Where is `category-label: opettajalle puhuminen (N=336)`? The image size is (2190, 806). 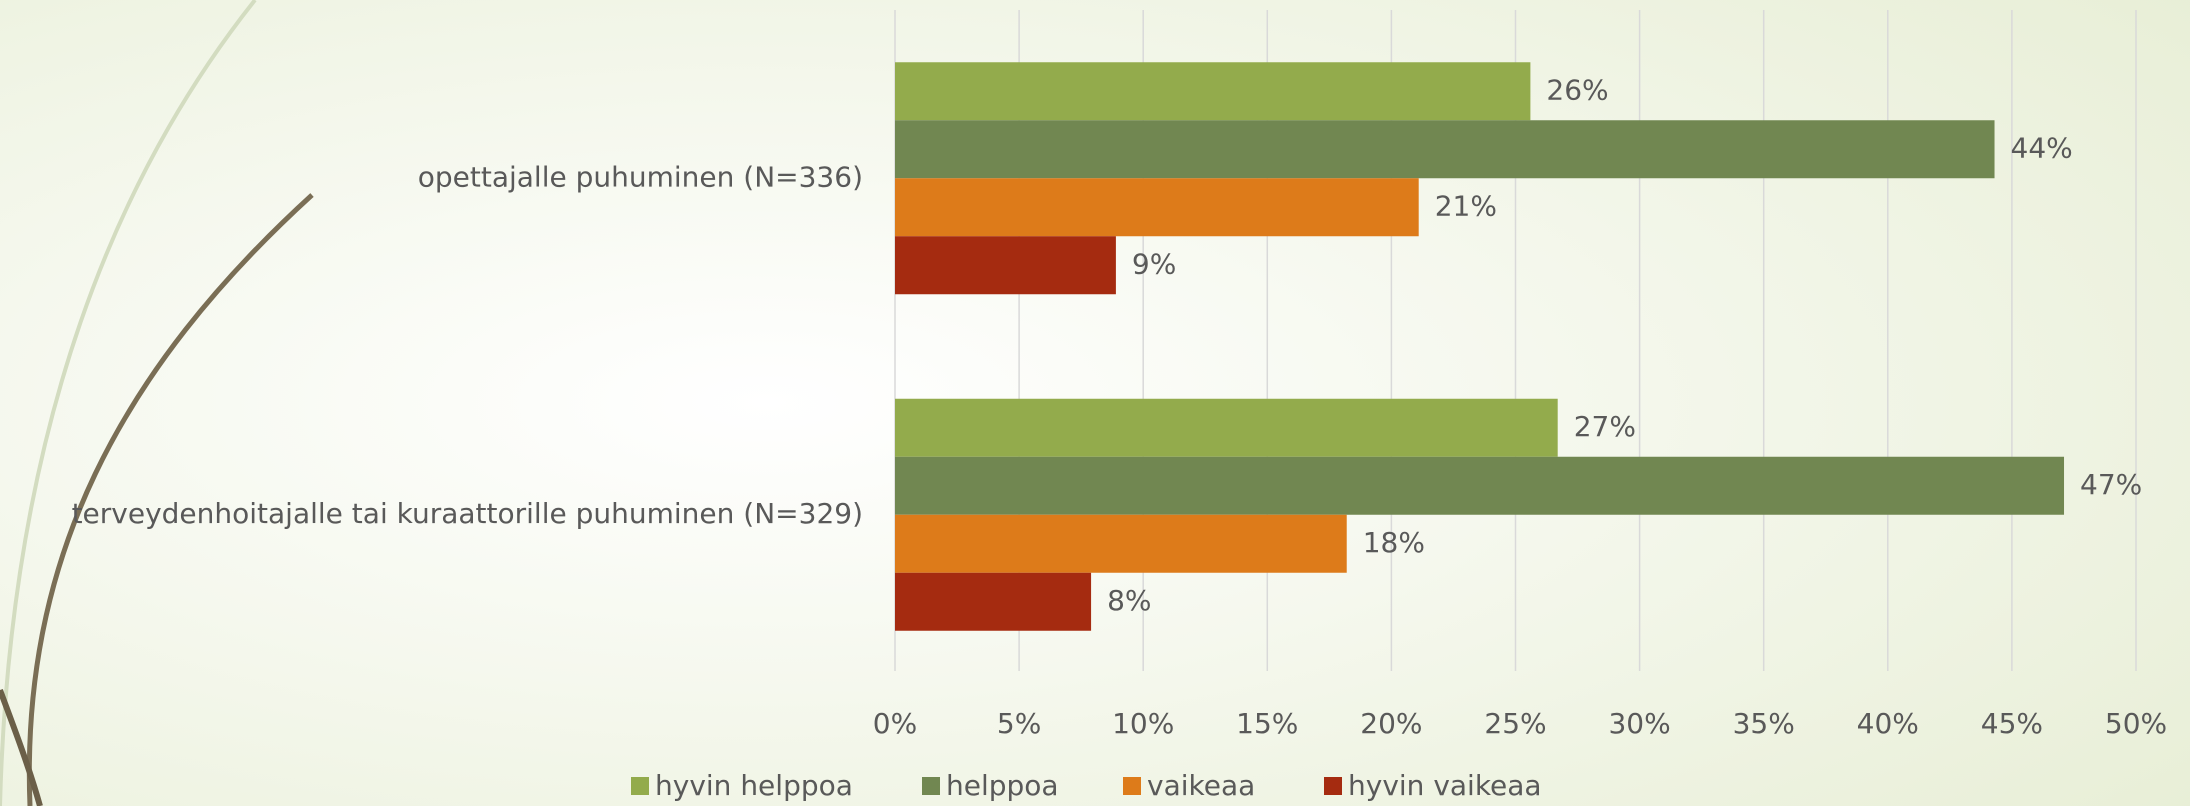
category-label: opettajalle puhuminen (N=336) is located at coordinates (640, 176).